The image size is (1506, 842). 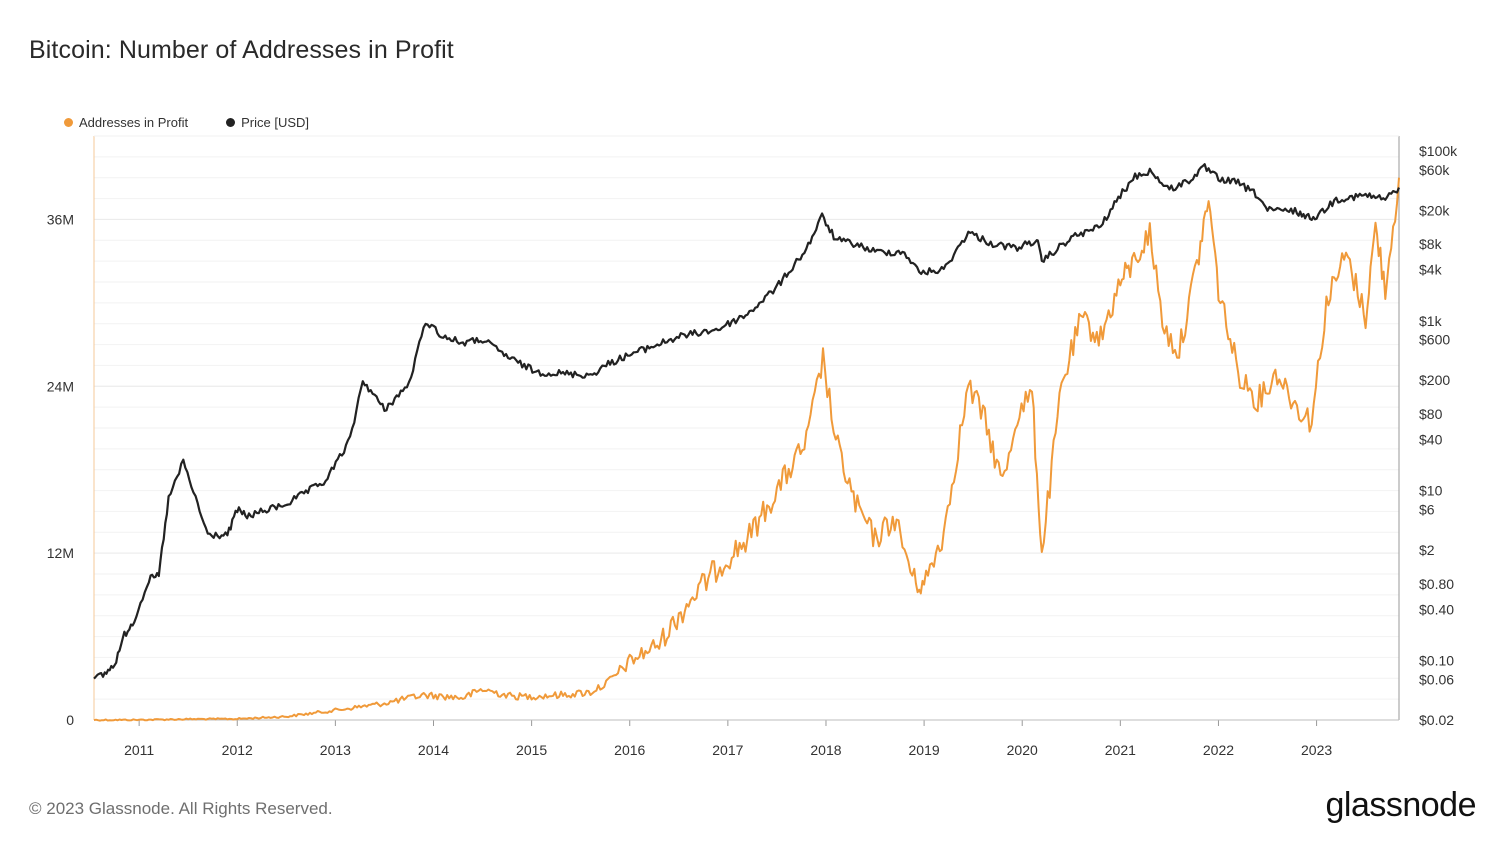 I want to click on y-right-tick-label: $20k, so click(x=1434, y=210).